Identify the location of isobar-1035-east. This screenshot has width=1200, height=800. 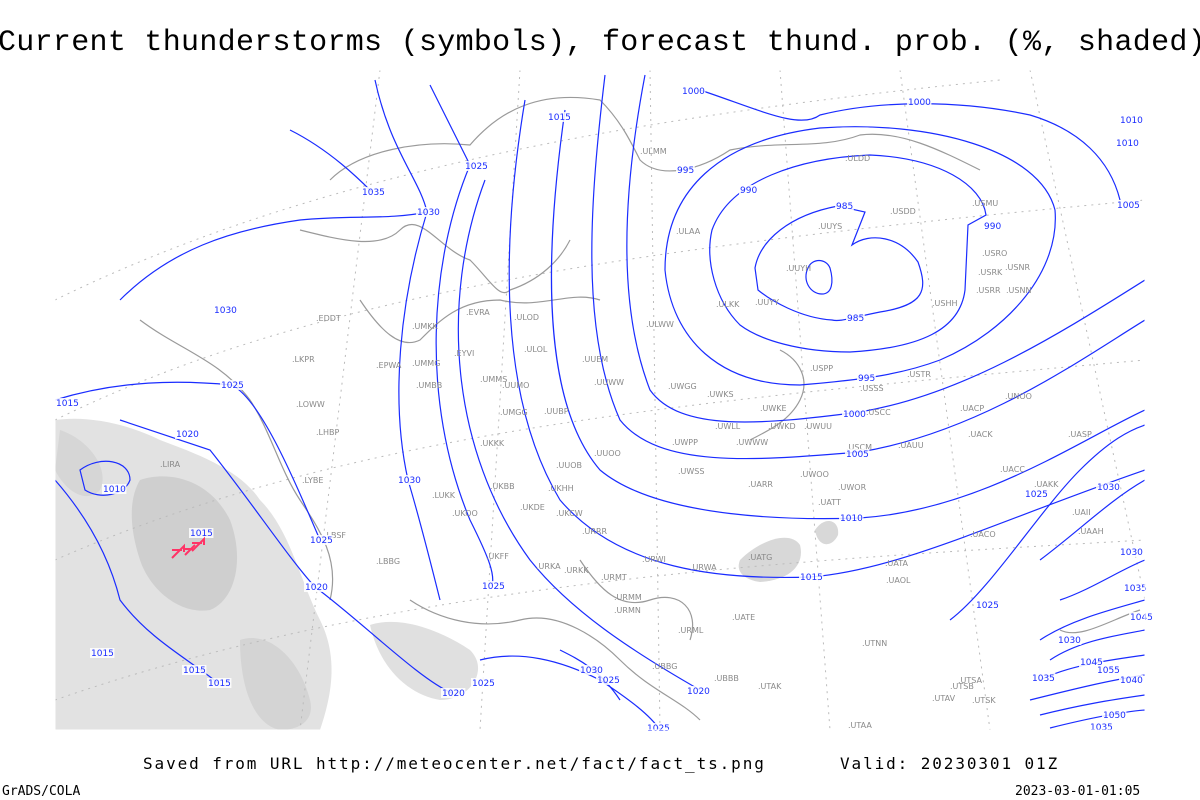
(1102, 580).